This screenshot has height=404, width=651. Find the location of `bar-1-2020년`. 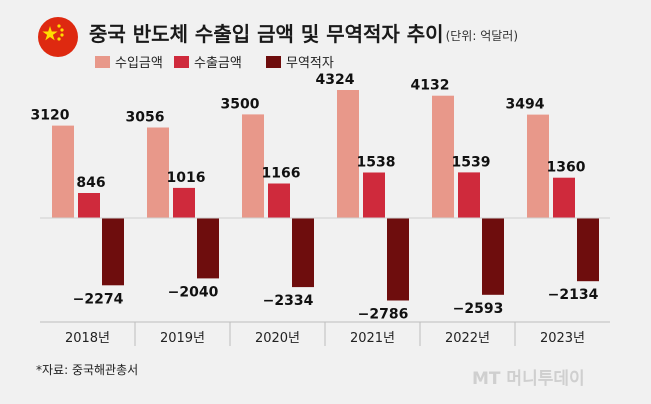

bar-1-2020년 is located at coordinates (253, 166).